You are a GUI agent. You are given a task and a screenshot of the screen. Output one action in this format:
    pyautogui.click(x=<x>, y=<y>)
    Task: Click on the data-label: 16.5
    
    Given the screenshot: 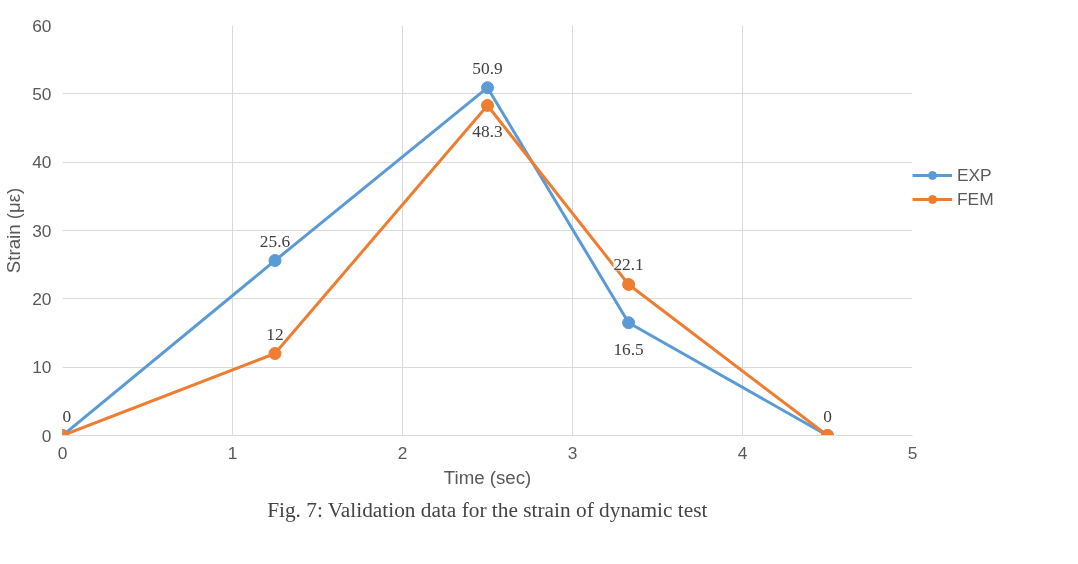 What is the action you would take?
    pyautogui.click(x=628, y=349)
    